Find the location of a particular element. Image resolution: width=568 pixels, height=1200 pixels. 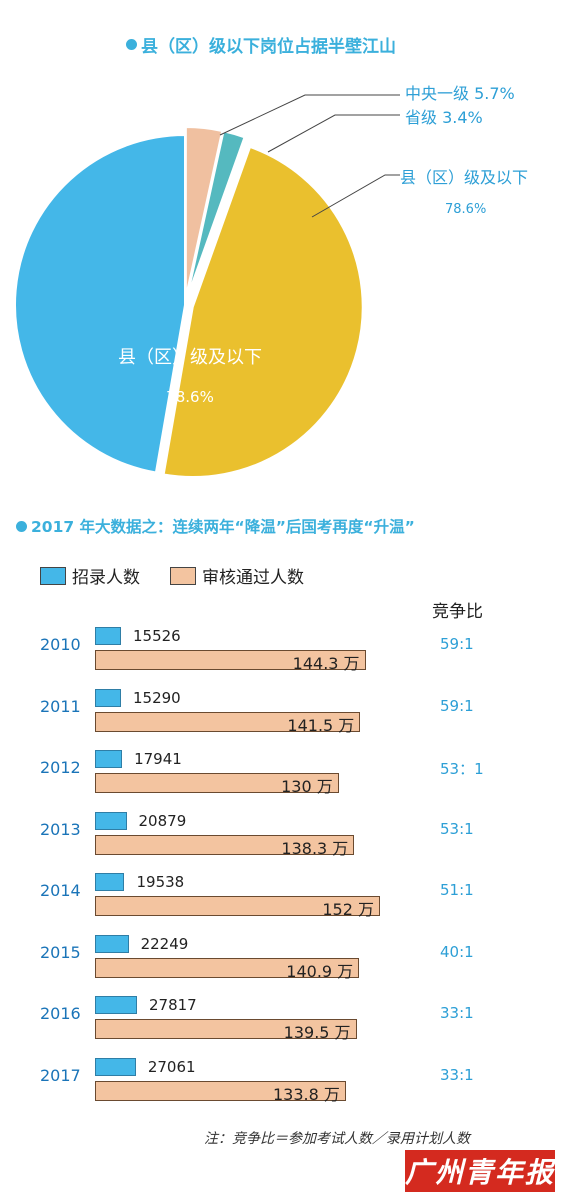

bar-row: 2010 15526 144.3 万 59:1 is located at coordinates (284, 657).